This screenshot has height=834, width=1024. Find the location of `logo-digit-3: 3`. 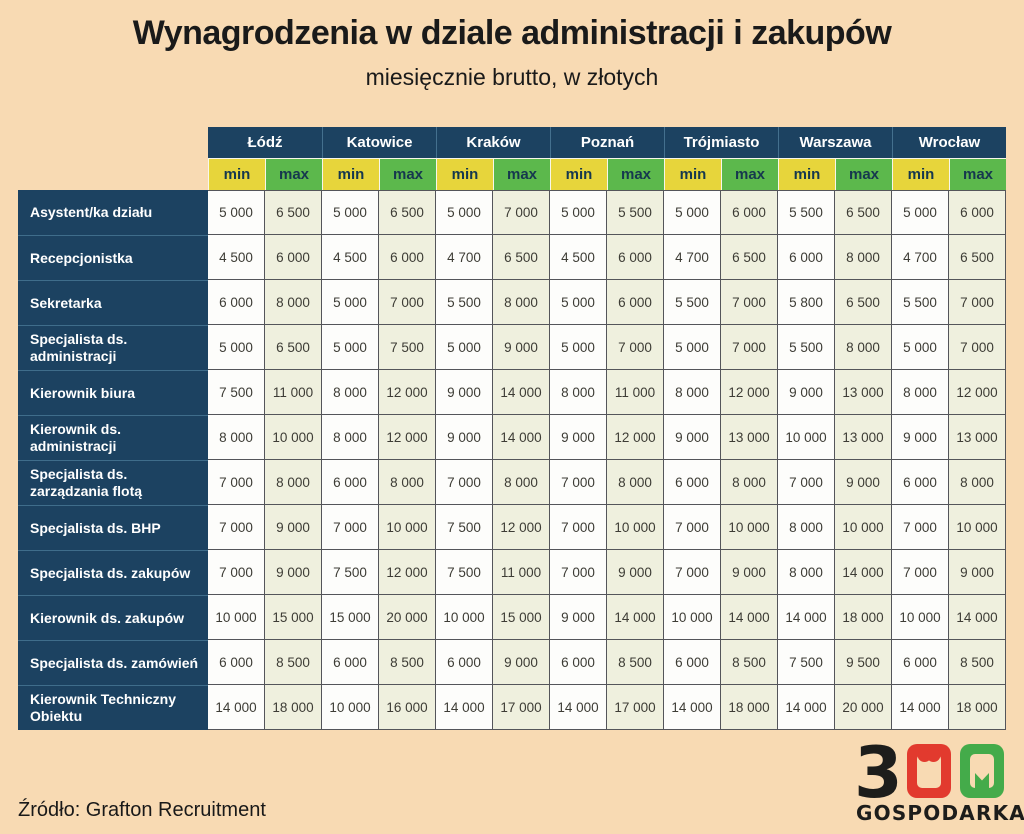

logo-digit-3: 3 is located at coordinates (880, 771).